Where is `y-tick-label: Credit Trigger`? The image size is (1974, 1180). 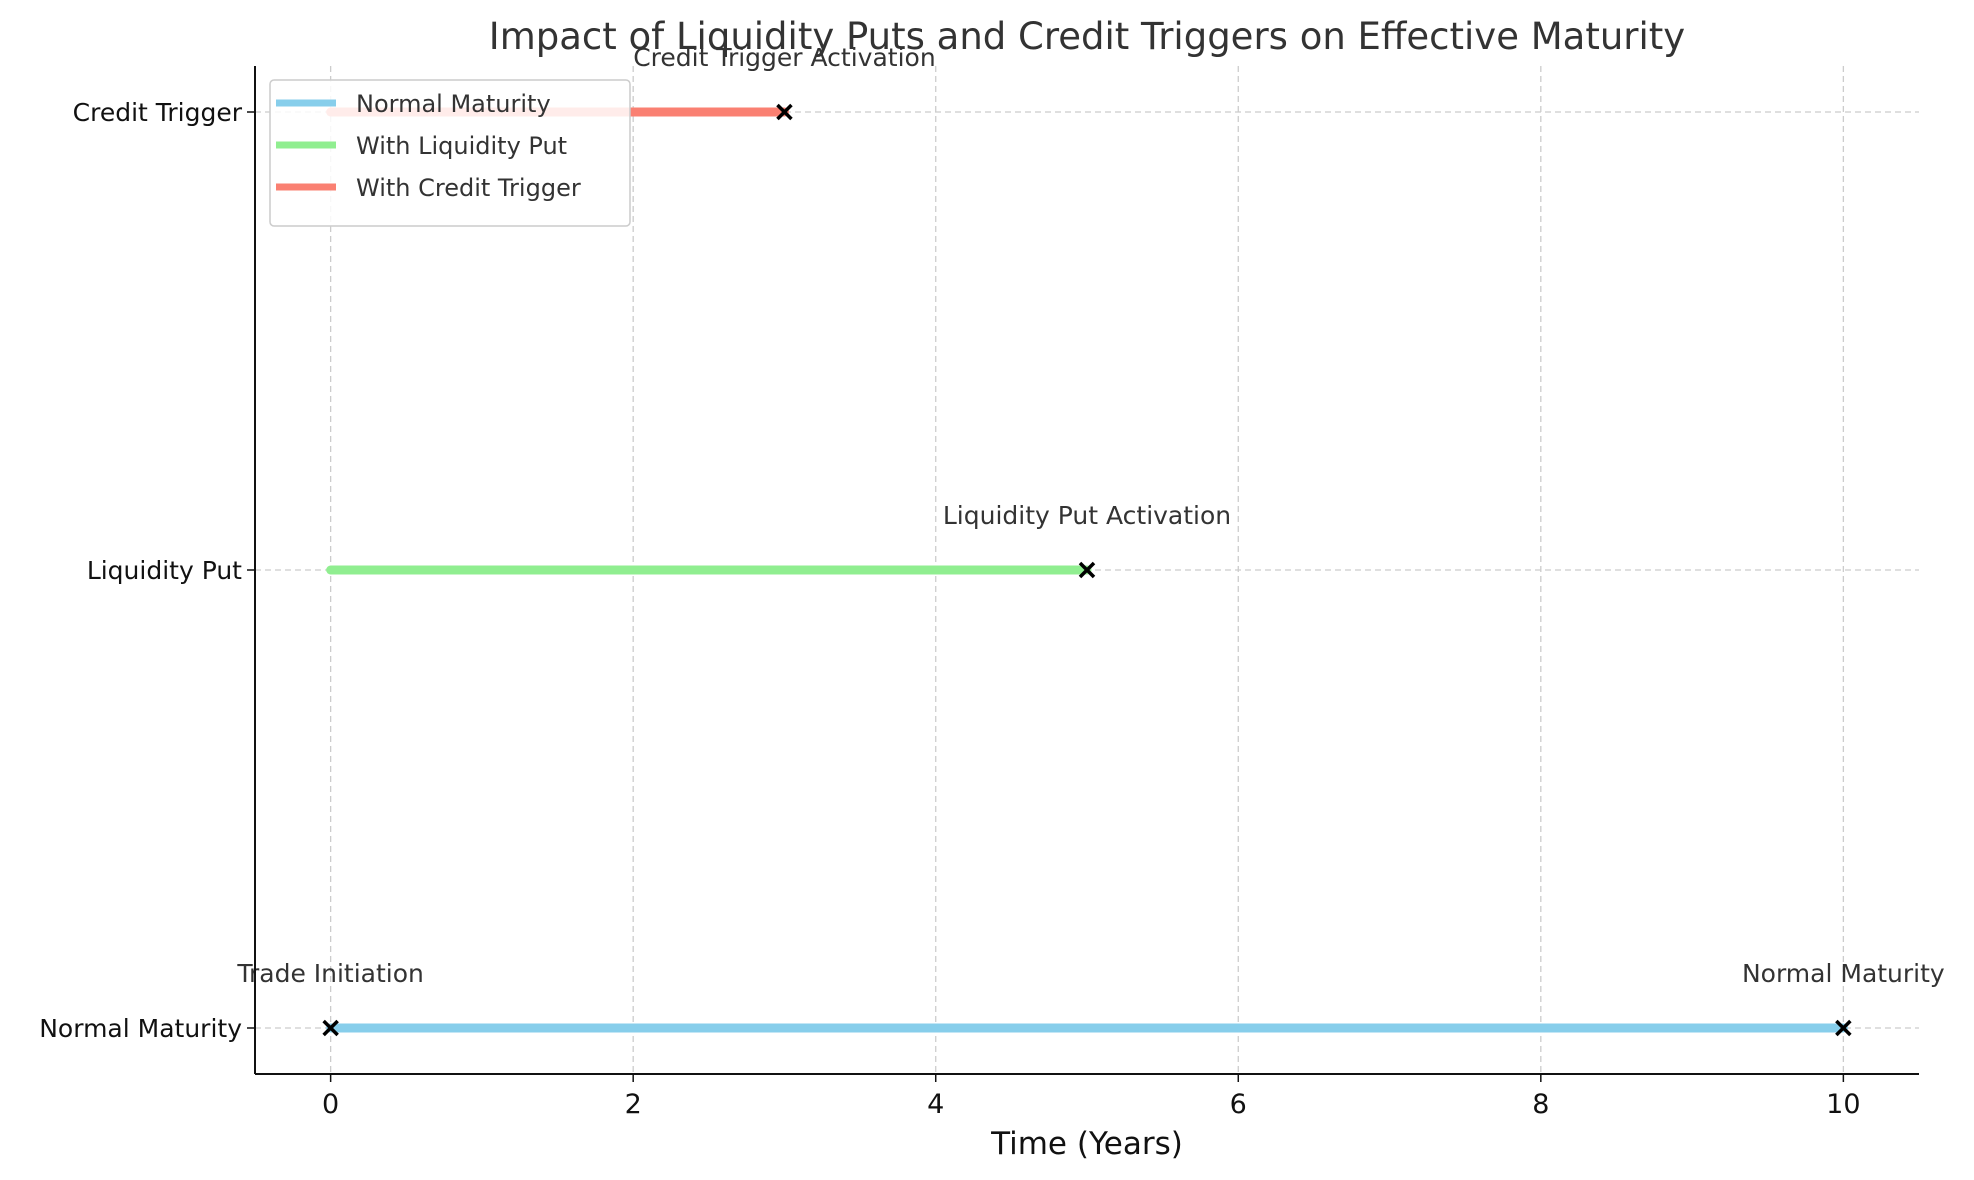
y-tick-label: Credit Trigger is located at coordinates (158, 112).